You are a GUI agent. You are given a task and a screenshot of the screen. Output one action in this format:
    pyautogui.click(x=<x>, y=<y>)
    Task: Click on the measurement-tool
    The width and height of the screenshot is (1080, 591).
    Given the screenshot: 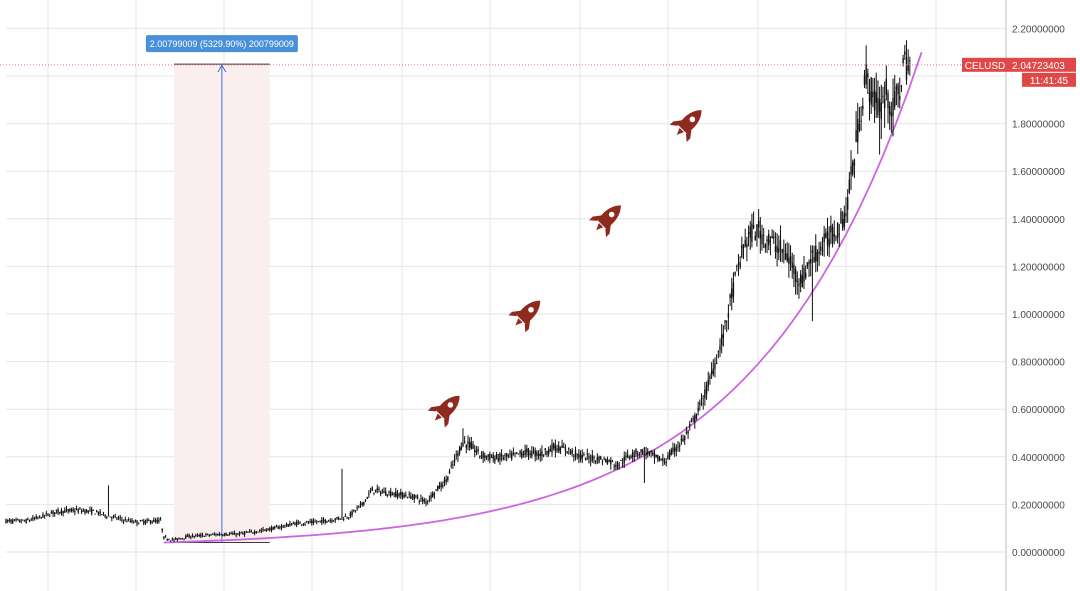 What is the action you would take?
    pyautogui.click(x=222, y=303)
    